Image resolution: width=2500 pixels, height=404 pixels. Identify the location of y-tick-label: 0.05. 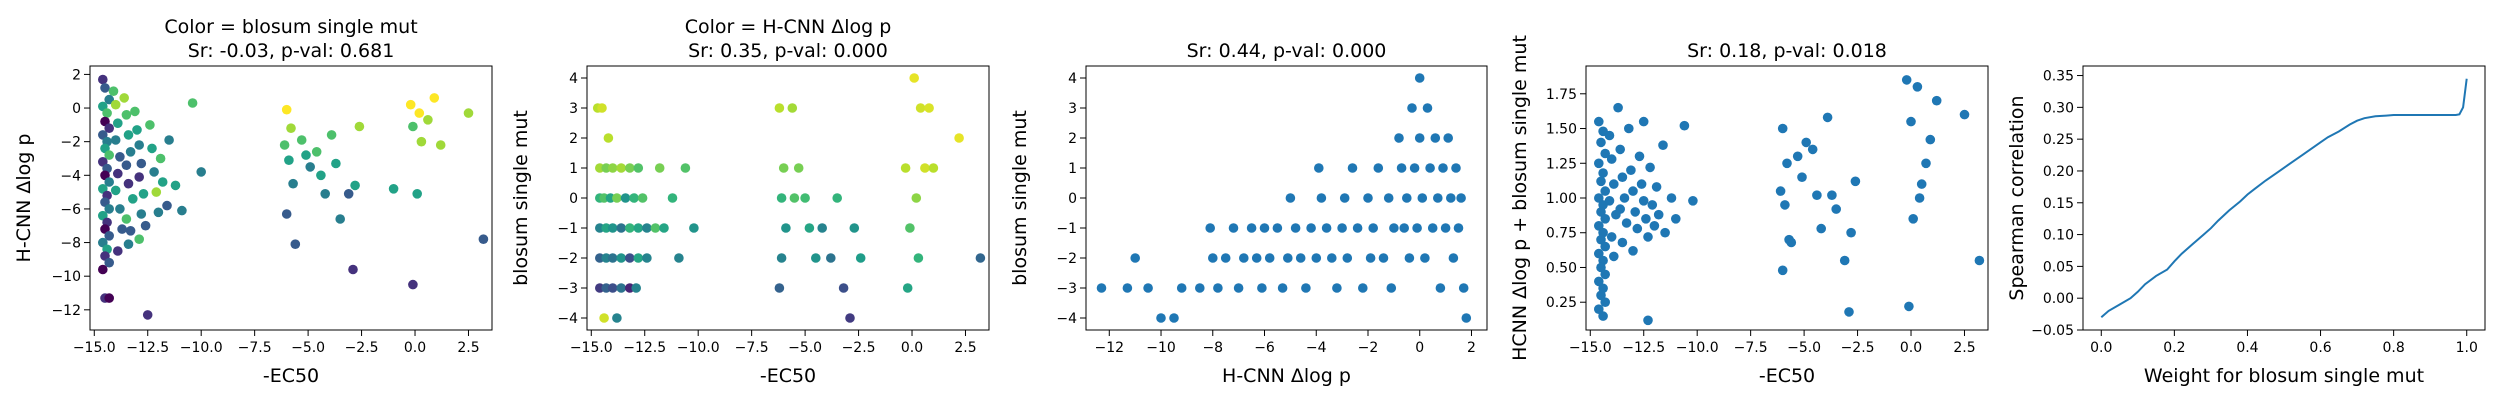
(2058, 267).